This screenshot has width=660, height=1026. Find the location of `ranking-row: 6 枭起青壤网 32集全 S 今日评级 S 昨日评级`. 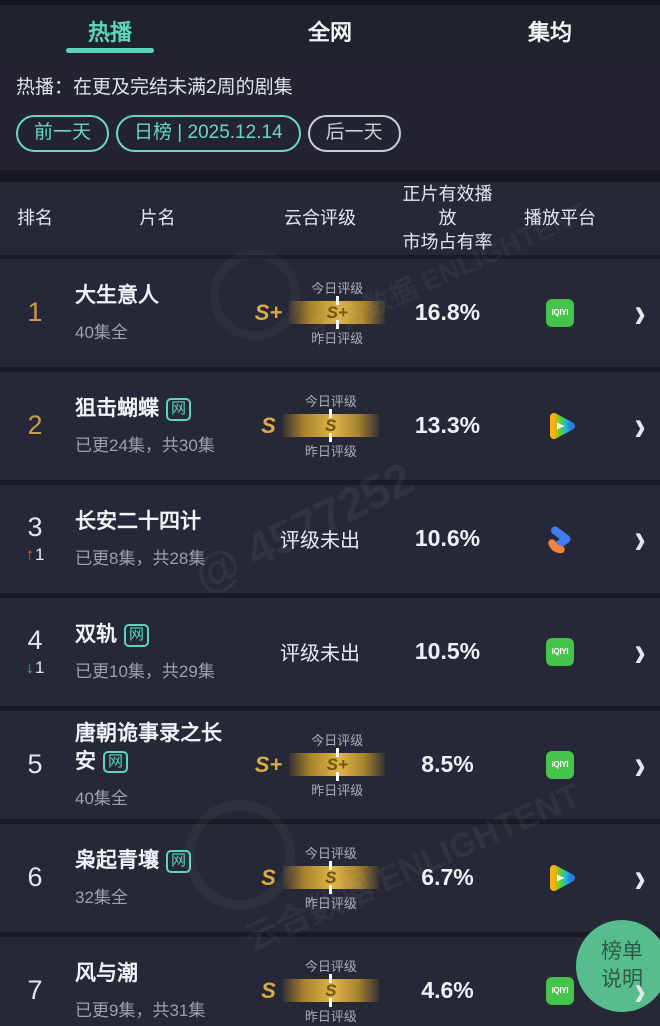

ranking-row: 6 枭起青壤网 32集全 S 今日评级 S 昨日评级 is located at coordinates (330, 877).